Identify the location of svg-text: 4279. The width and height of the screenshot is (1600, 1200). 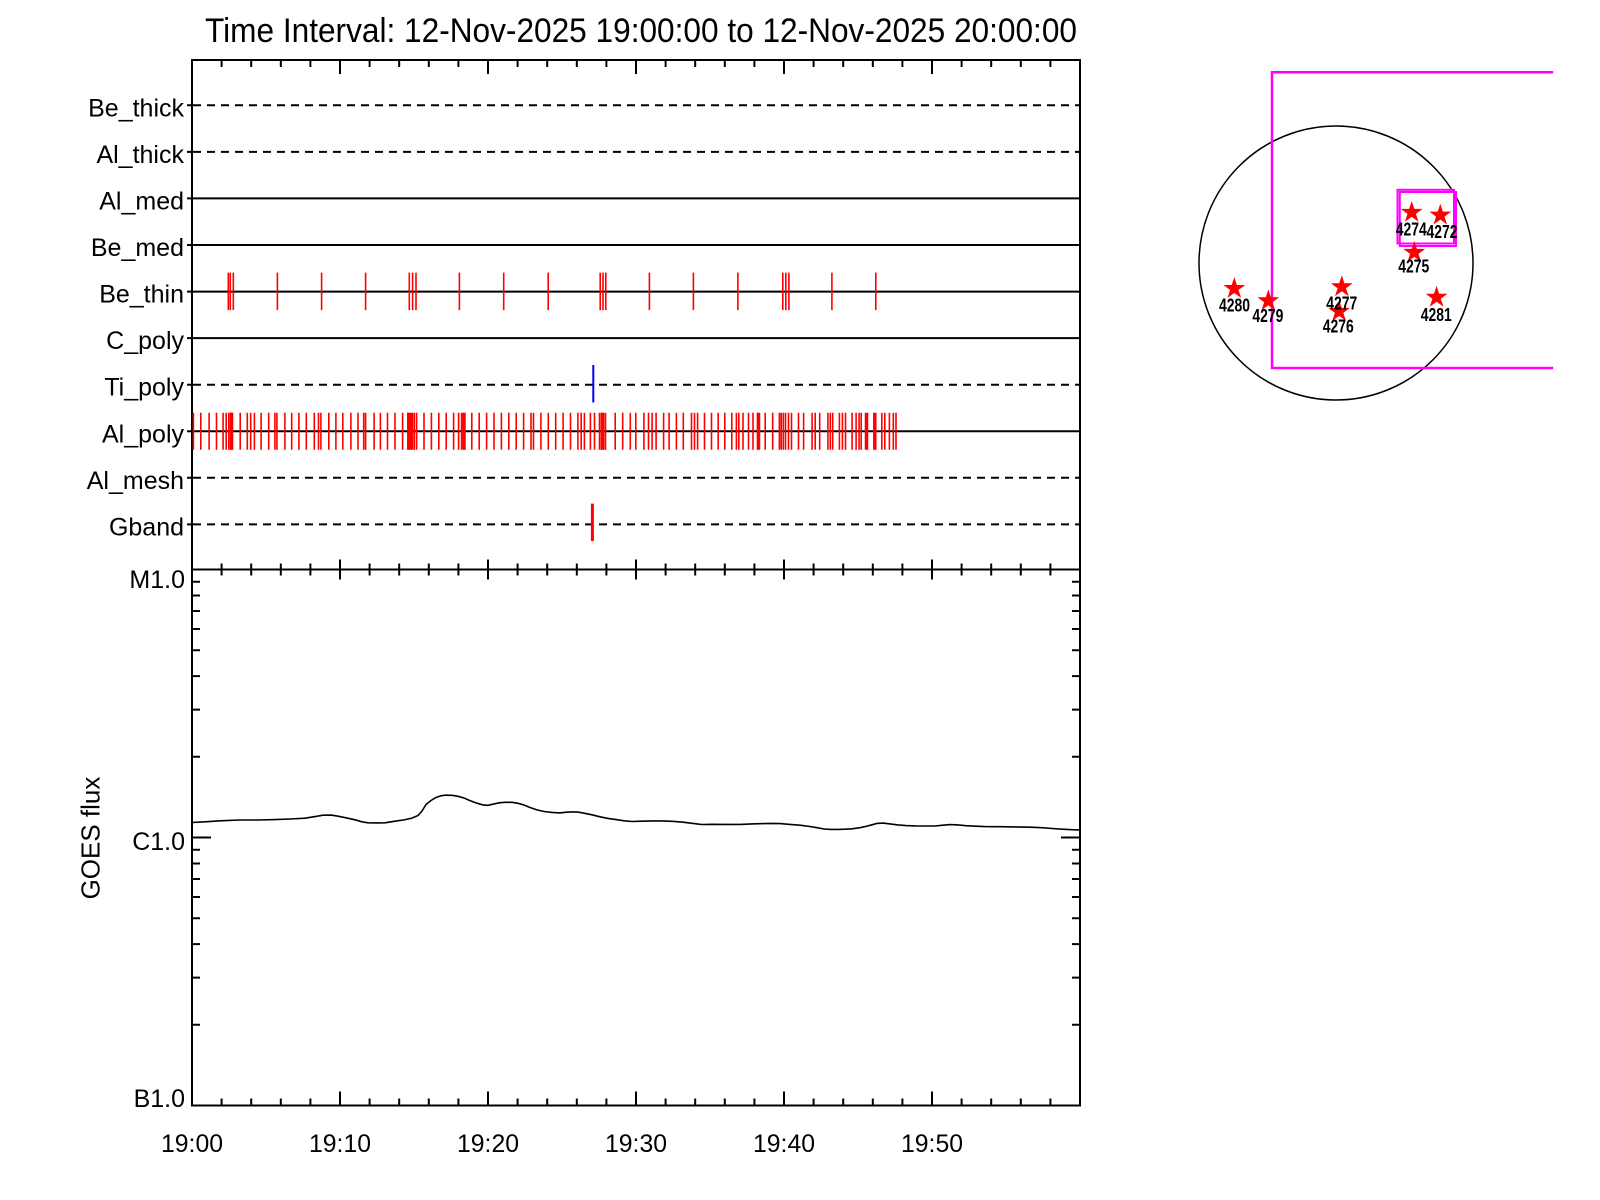
(1267, 316).